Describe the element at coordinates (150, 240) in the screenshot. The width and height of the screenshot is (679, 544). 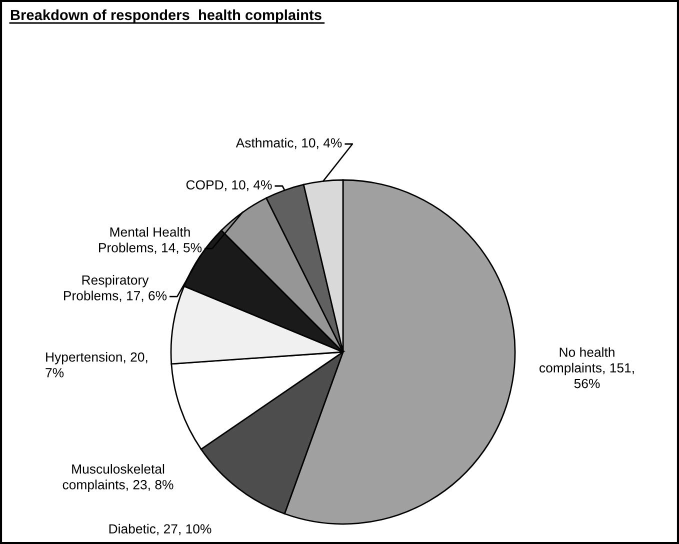
I see `slice-label: Mental Health Problems, 14, 5%` at that location.